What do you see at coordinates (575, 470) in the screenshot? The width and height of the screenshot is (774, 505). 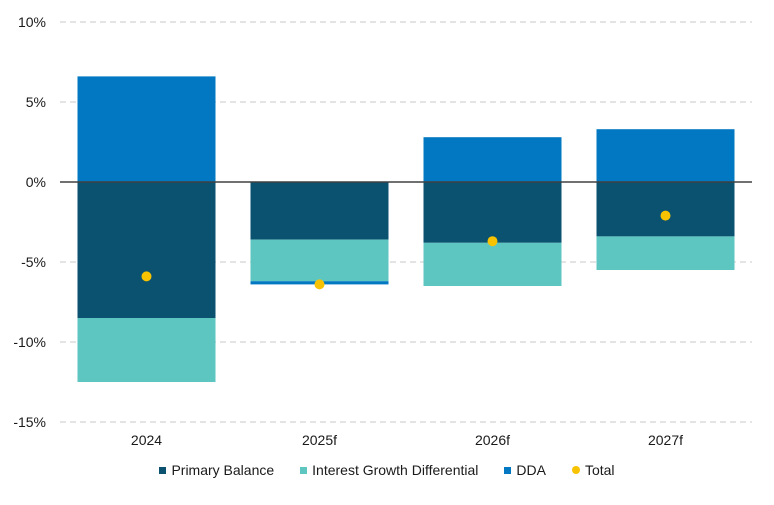 I see `legend-marker-total` at bounding box center [575, 470].